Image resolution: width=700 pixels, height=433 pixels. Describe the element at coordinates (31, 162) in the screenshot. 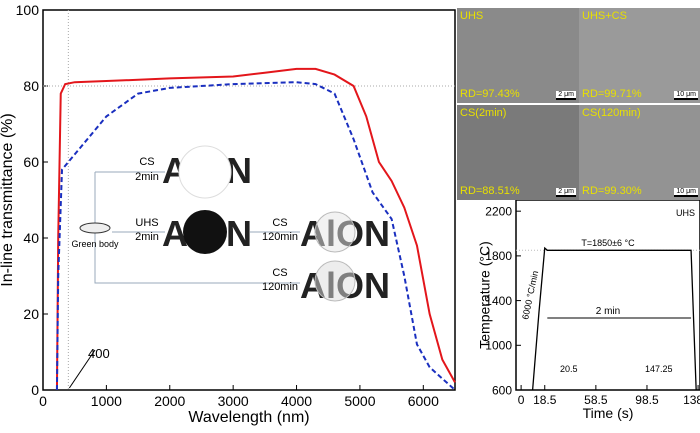

I see `y-tick-label: 60` at that location.